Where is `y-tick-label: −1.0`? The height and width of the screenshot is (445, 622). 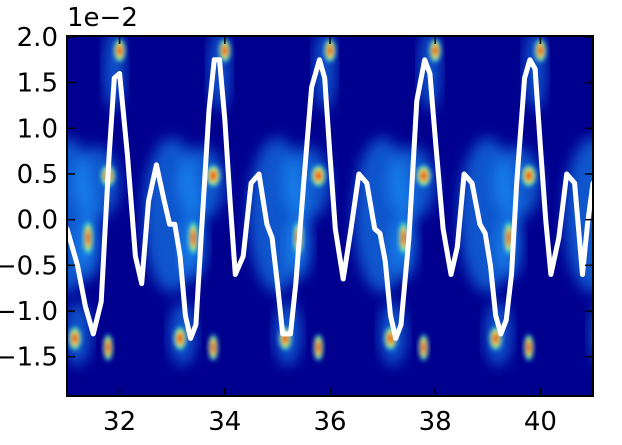 y-tick-label: −1.0 is located at coordinates (29, 312).